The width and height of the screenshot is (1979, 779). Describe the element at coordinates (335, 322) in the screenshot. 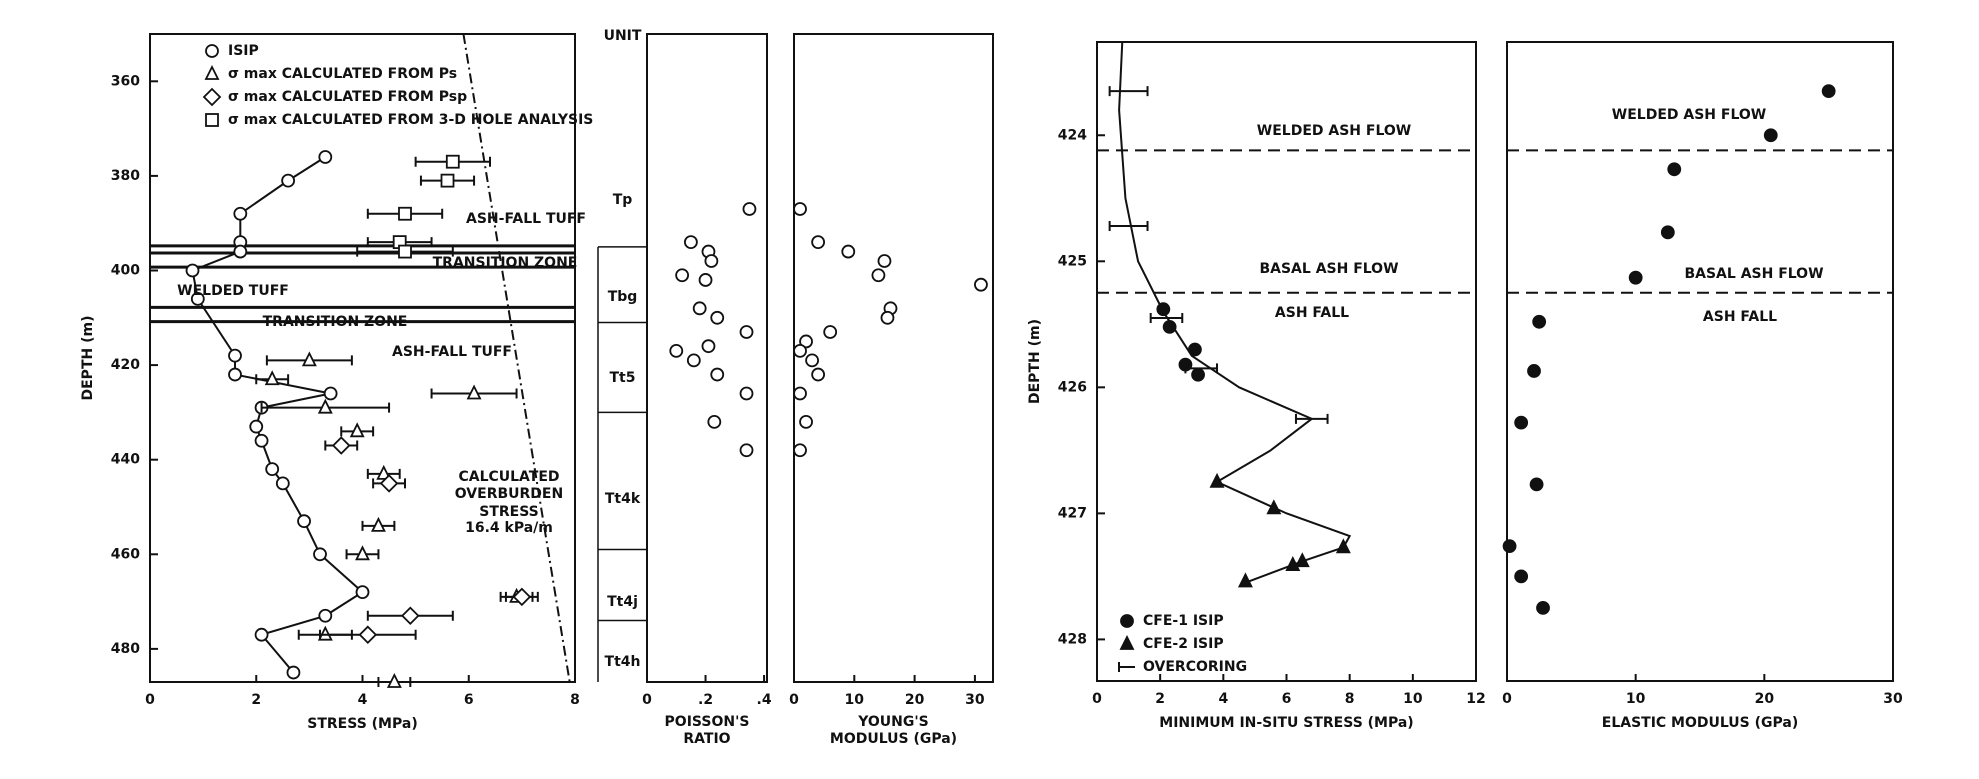

I see `annotation: TRANSITION ZONE` at that location.